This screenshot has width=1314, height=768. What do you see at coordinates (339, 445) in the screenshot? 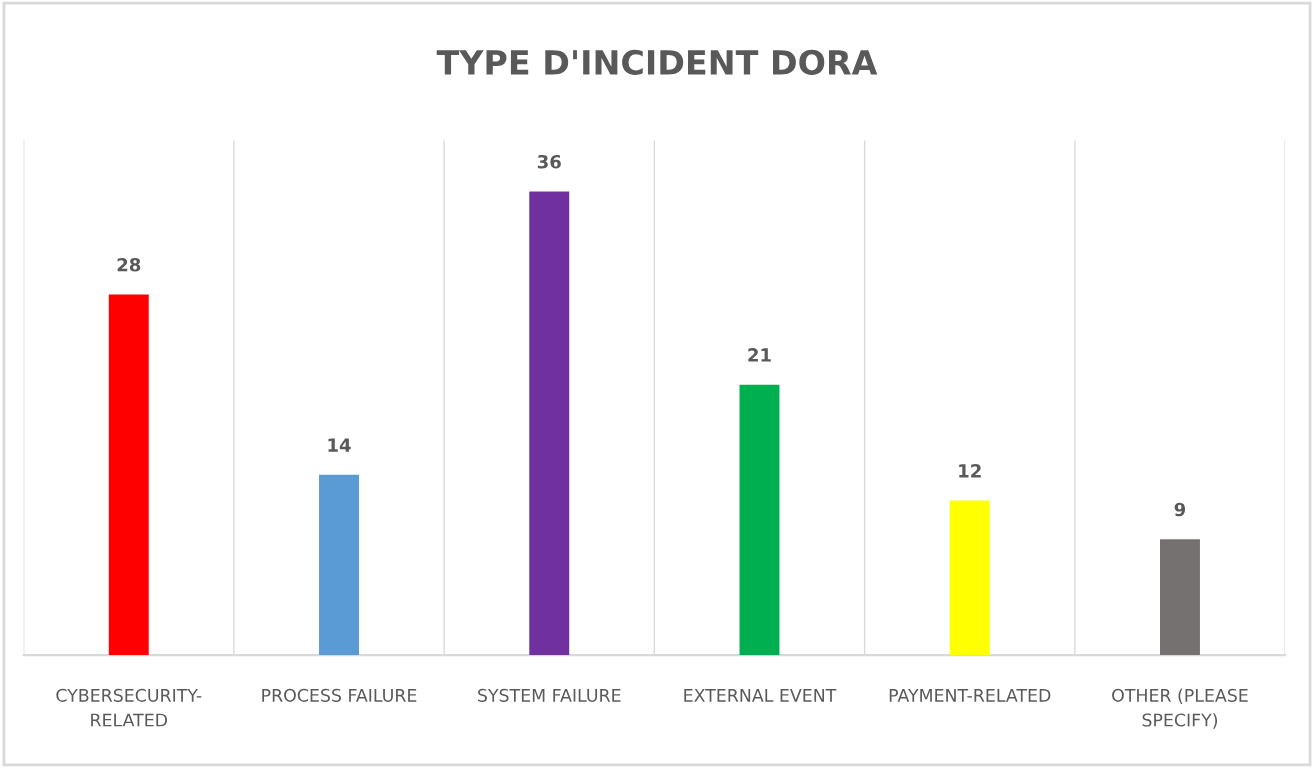
I see `data-label: 14` at bounding box center [339, 445].